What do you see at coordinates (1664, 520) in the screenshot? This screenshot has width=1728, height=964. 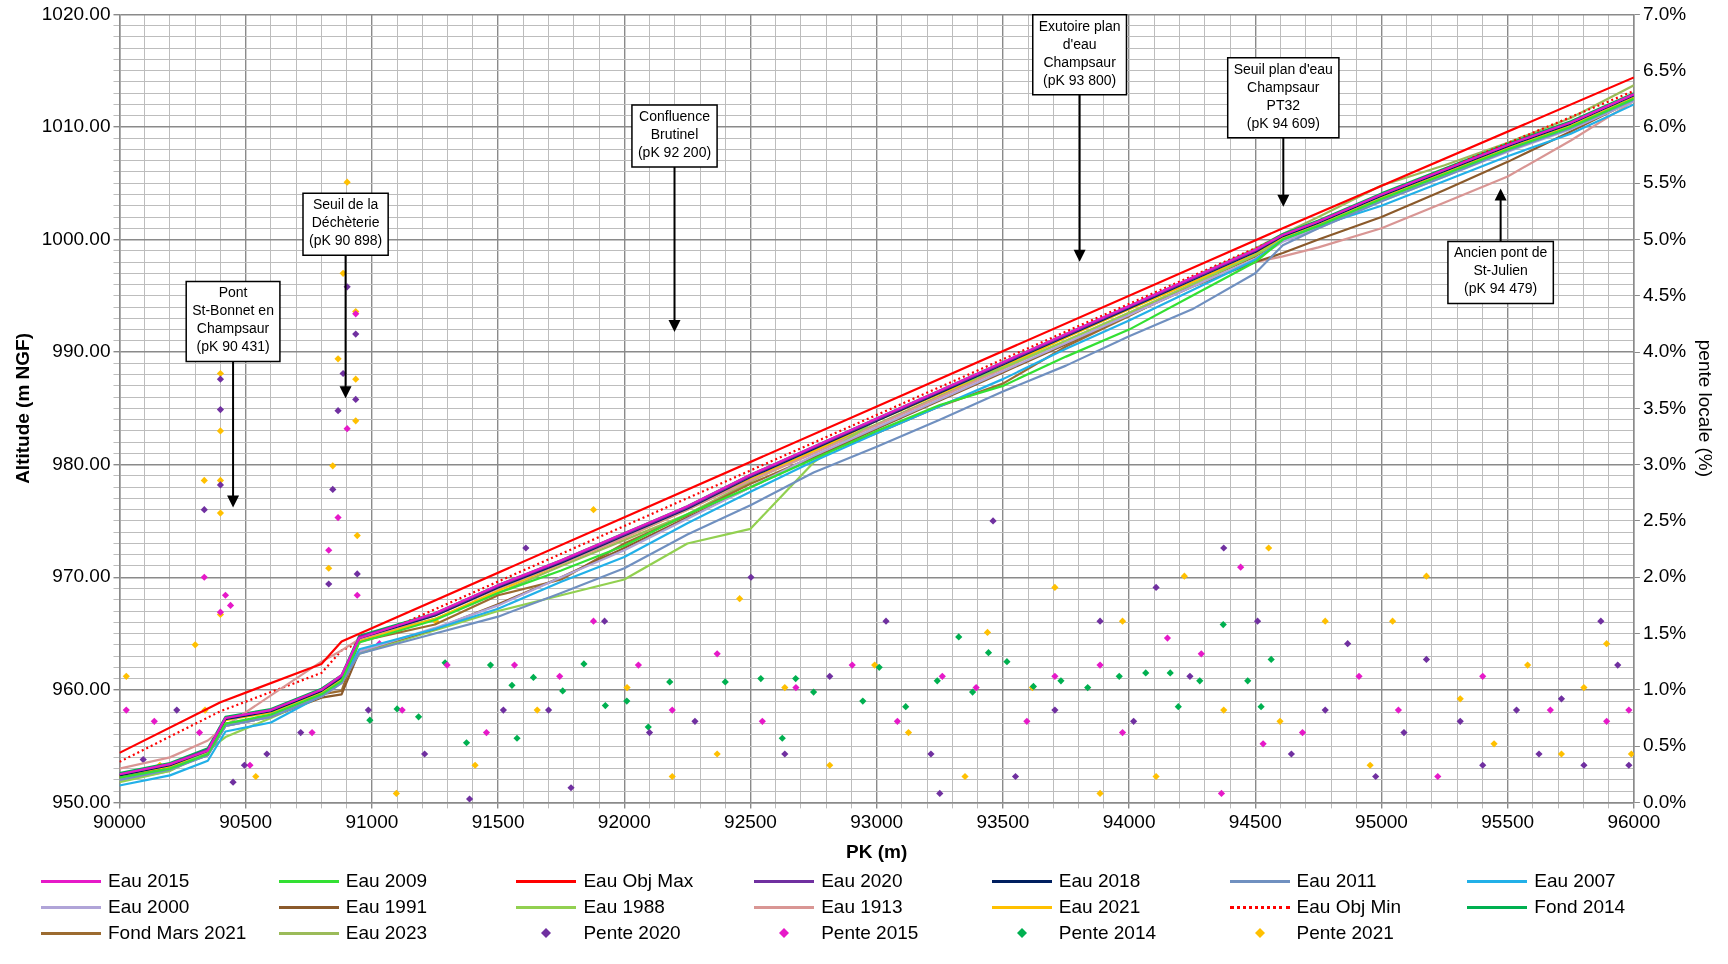 I see `y2-tick-label: 2.5%` at bounding box center [1664, 520].